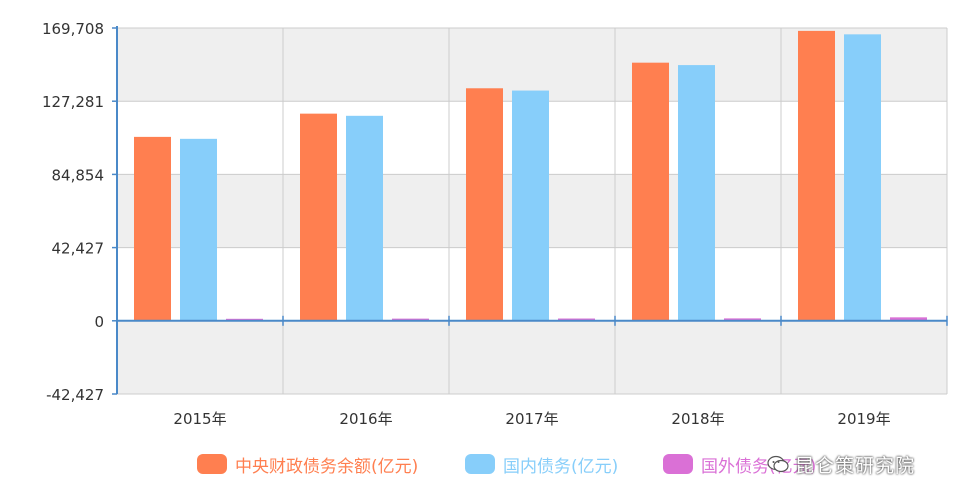 The width and height of the screenshot is (976, 504). What do you see at coordinates (697, 419) in the screenshot?
I see `x-tick-label: 2018年` at bounding box center [697, 419].